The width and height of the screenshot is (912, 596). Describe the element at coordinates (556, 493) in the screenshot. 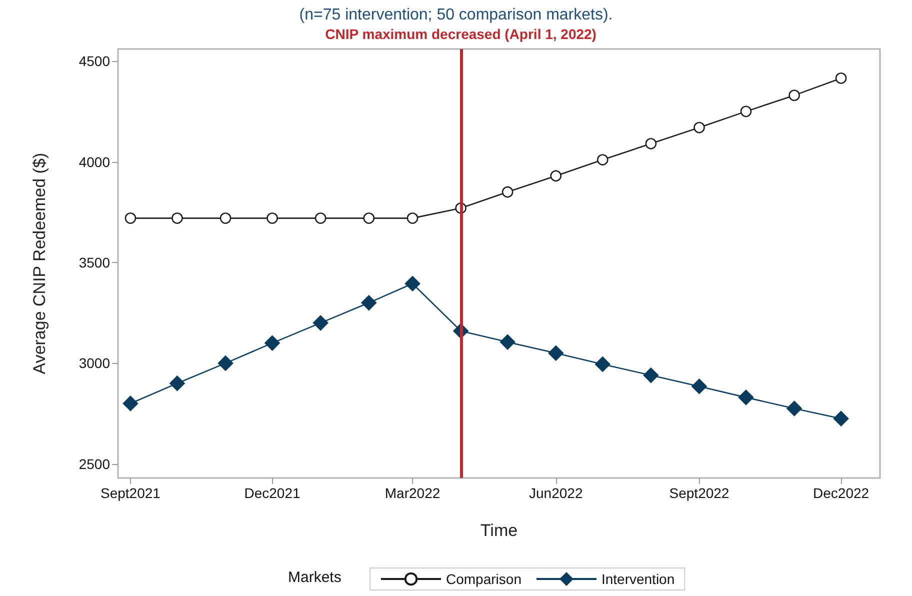

I see `x-tick-label: Jun2022` at that location.